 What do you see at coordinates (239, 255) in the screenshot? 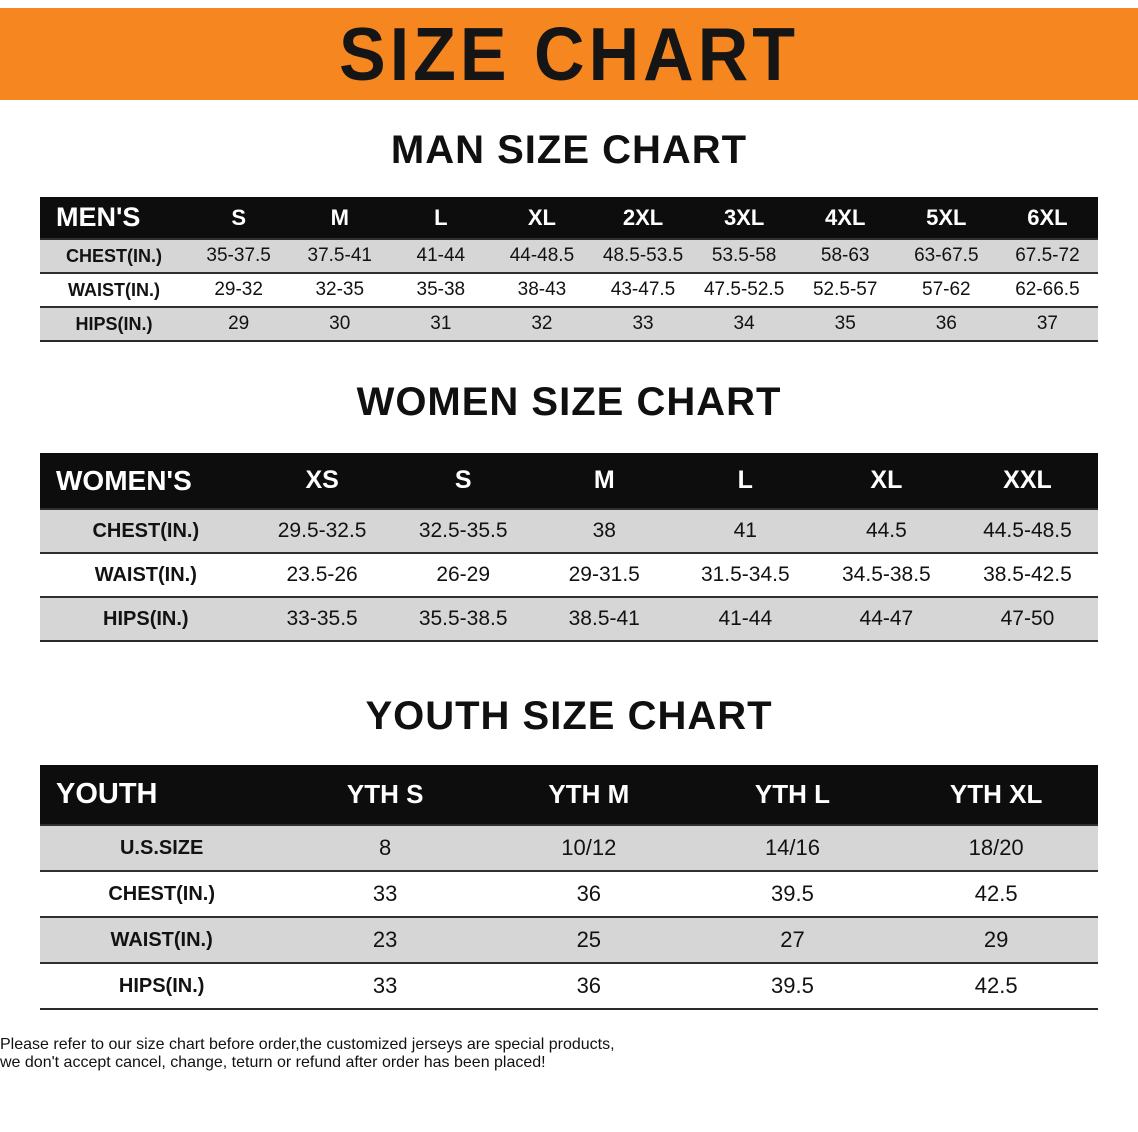
I see `value-cell: 35-37.5` at bounding box center [239, 255].